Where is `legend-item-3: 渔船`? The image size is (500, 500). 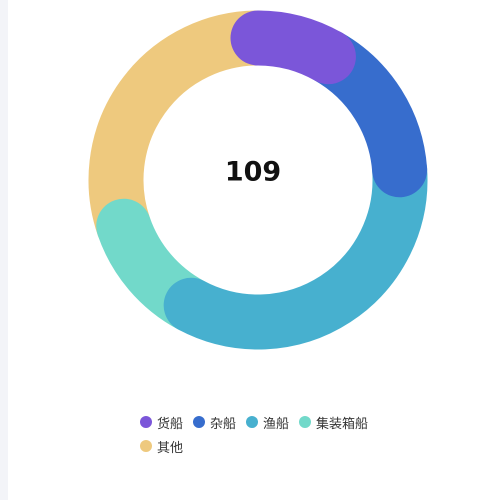 legend-item-3: 渔船 is located at coordinates (268, 422).